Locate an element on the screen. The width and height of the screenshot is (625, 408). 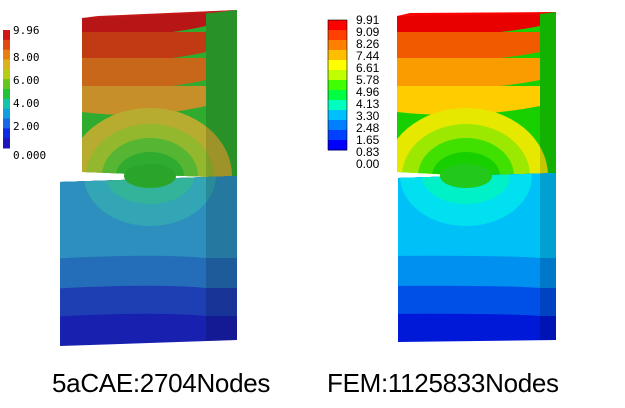
right-legend-label: 7.44 is located at coordinates (368, 56).